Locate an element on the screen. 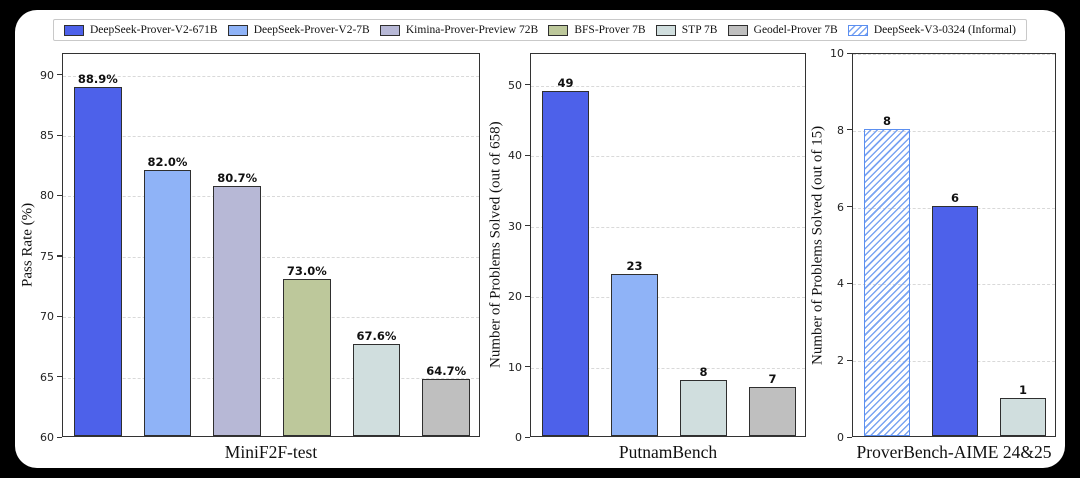 Image resolution: width=1080 pixels, height=478 pixels. y-tick-label: 6 is located at coordinates (840, 207).